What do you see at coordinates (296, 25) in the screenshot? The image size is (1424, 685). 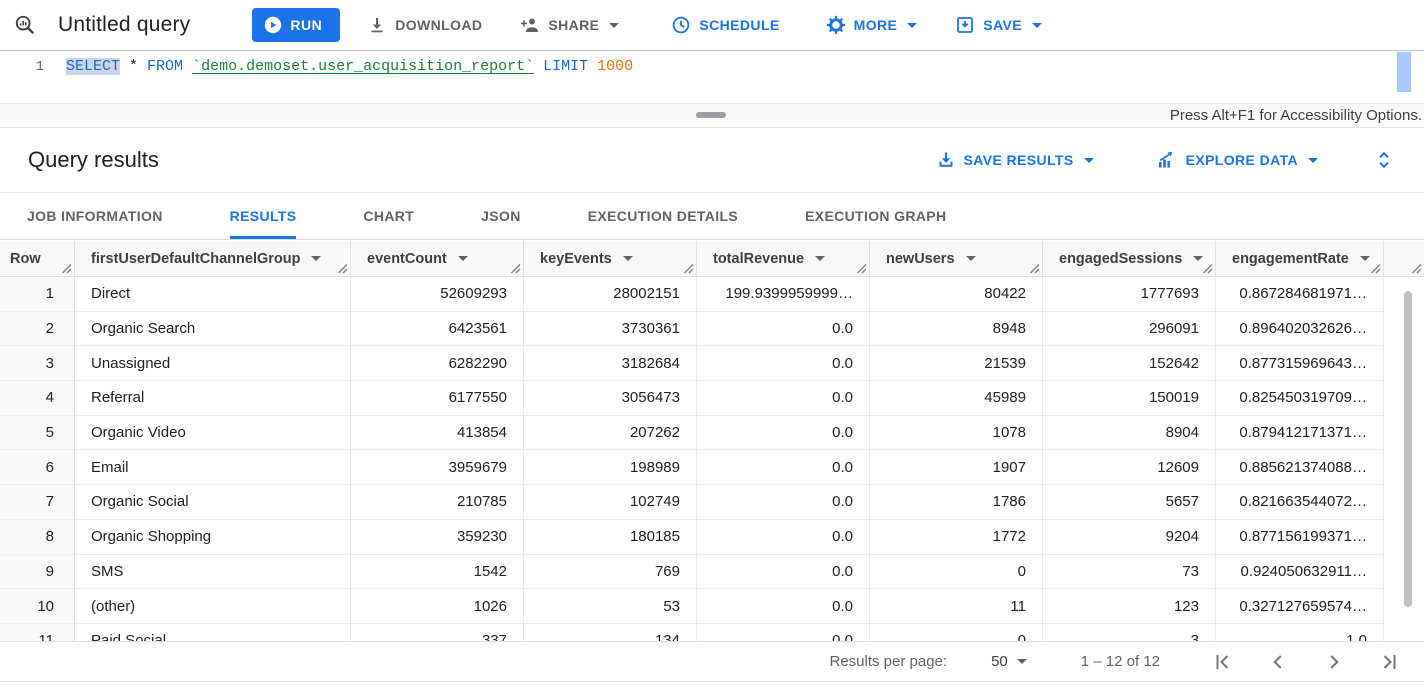 I see `run-button: RUN` at bounding box center [296, 25].